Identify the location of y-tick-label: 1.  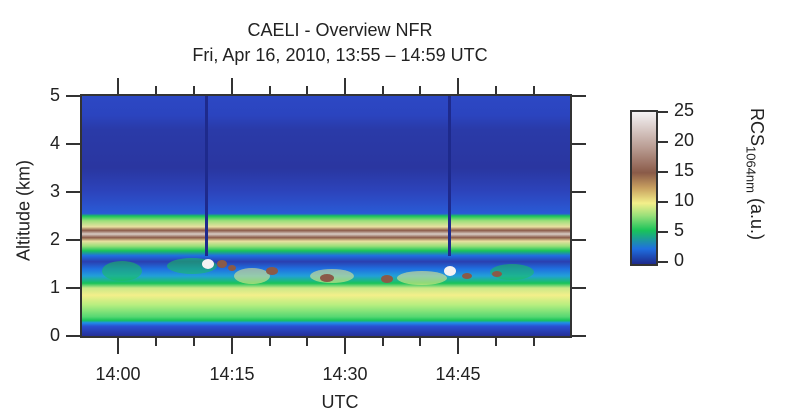
(54, 287).